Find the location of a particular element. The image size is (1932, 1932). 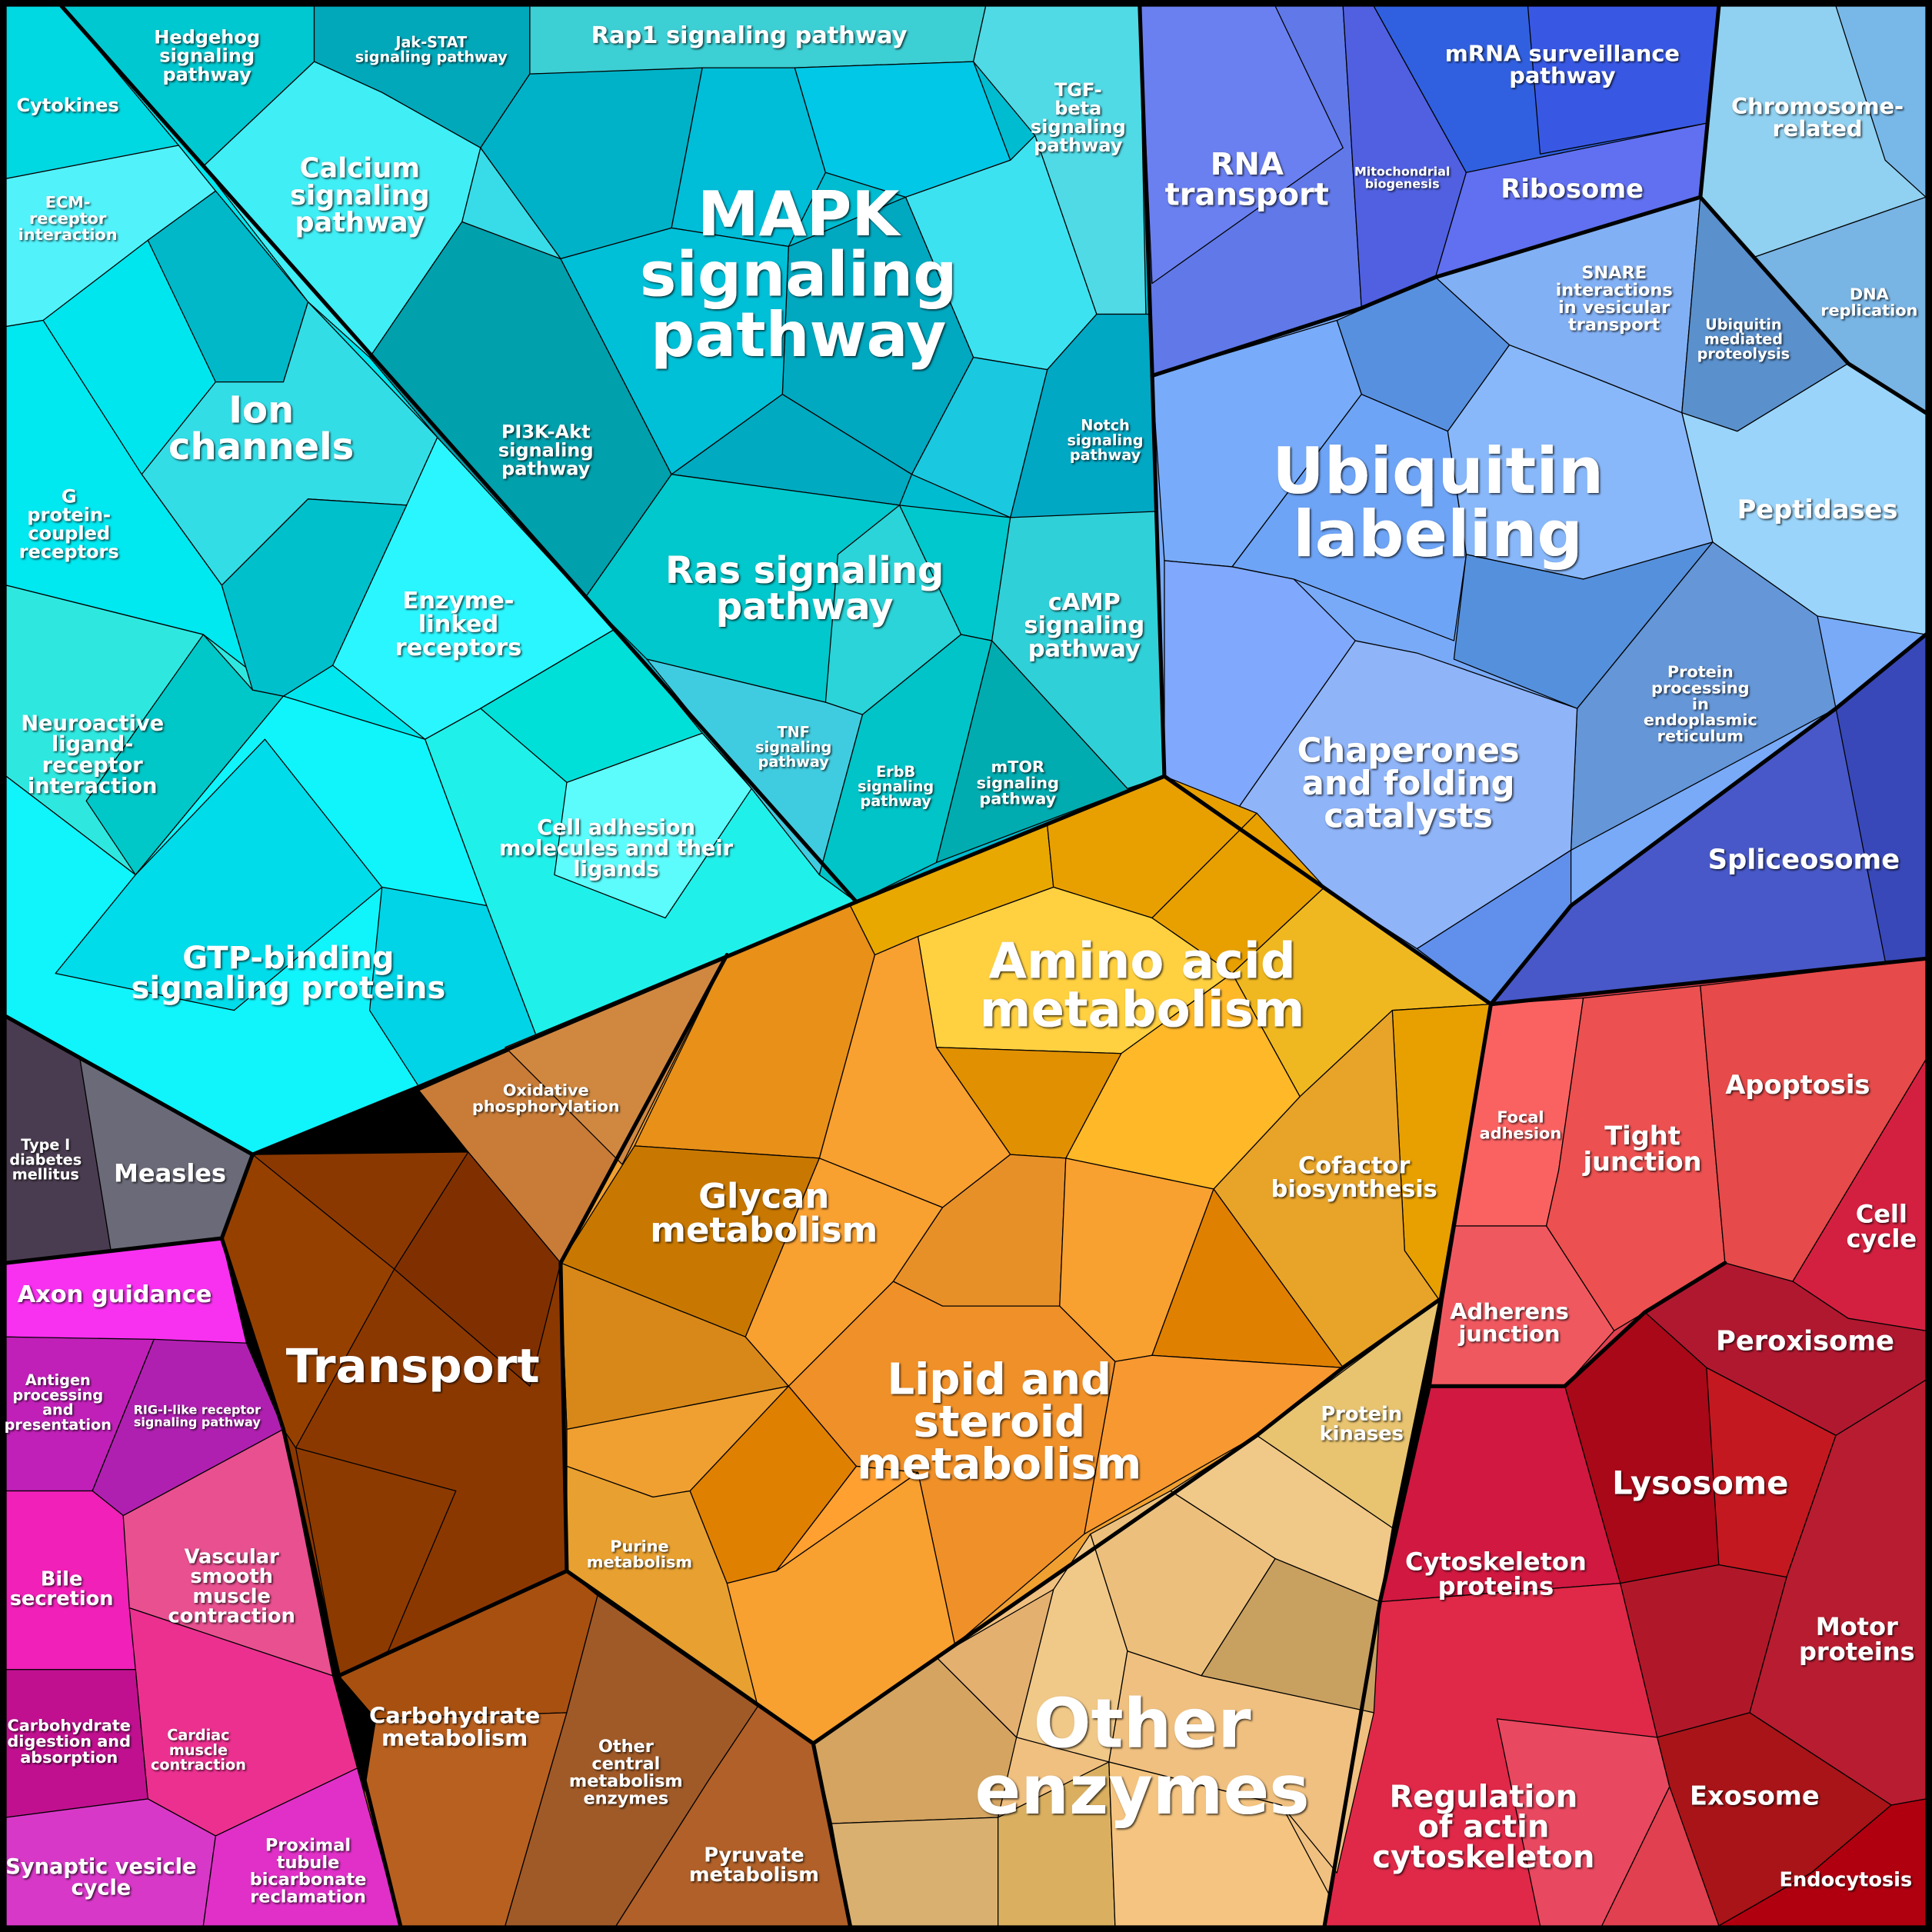

region-label: Spliceosome is located at coordinates (1804, 859).